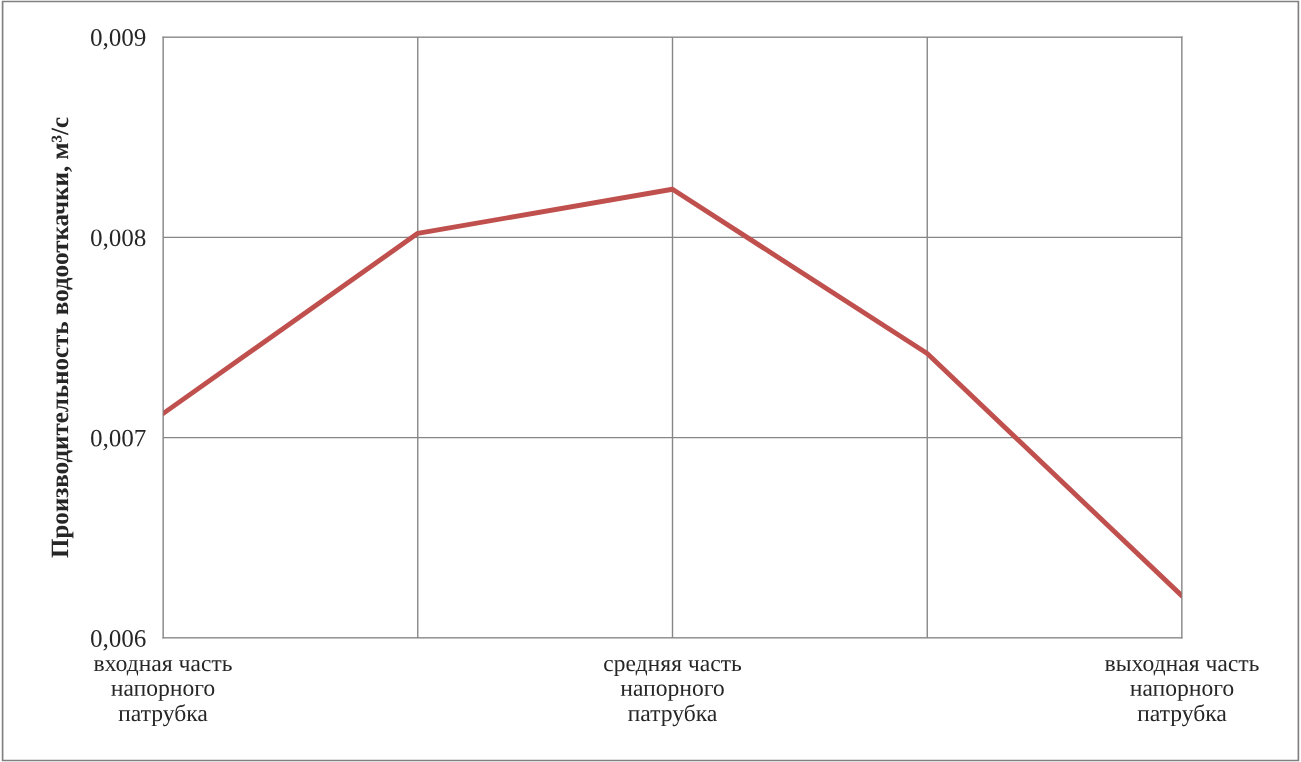 This screenshot has height=762, width=1301. Describe the element at coordinates (118, 239) in the screenshot. I see `y-tick-label: 0,008` at that location.